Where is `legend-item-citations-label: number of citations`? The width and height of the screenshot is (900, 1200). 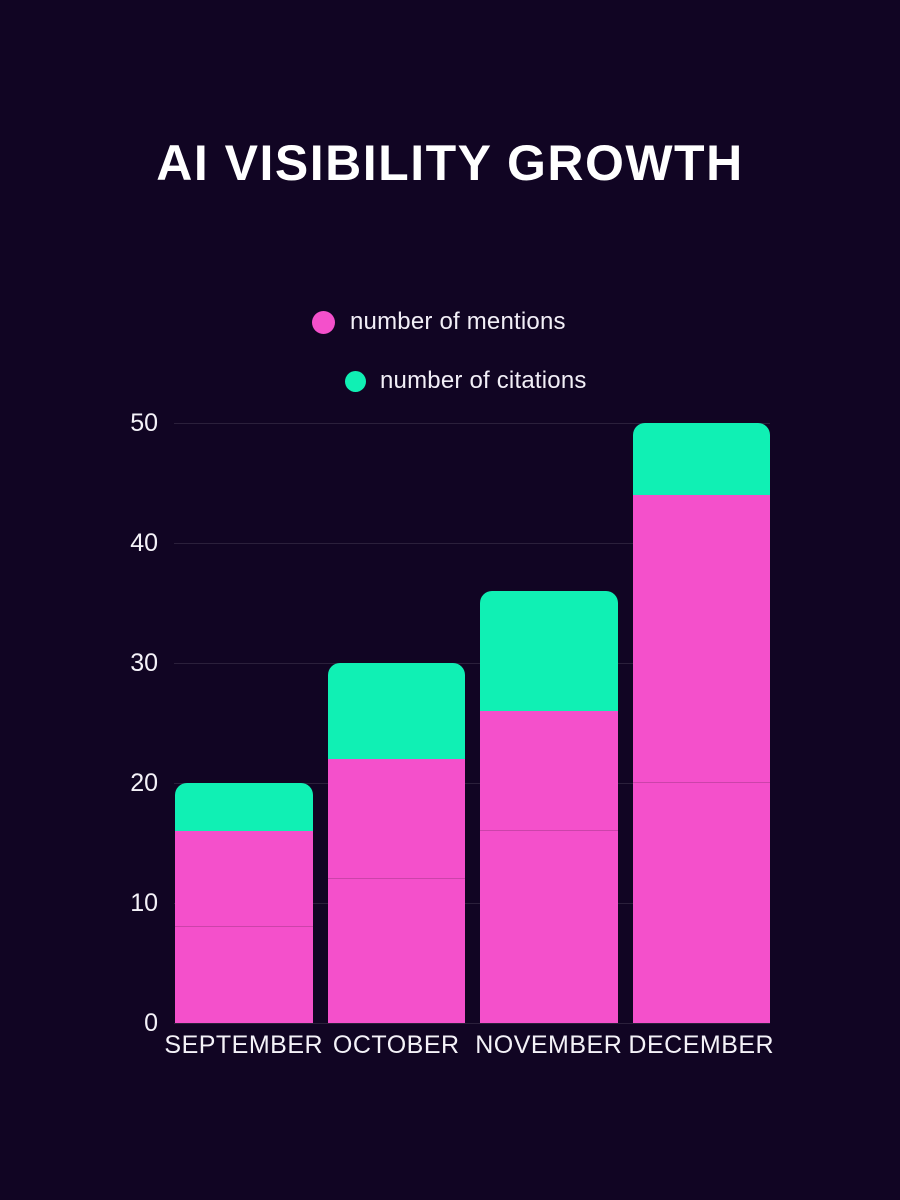
legend-item-citations-label: number of citations is located at coordinates (483, 380).